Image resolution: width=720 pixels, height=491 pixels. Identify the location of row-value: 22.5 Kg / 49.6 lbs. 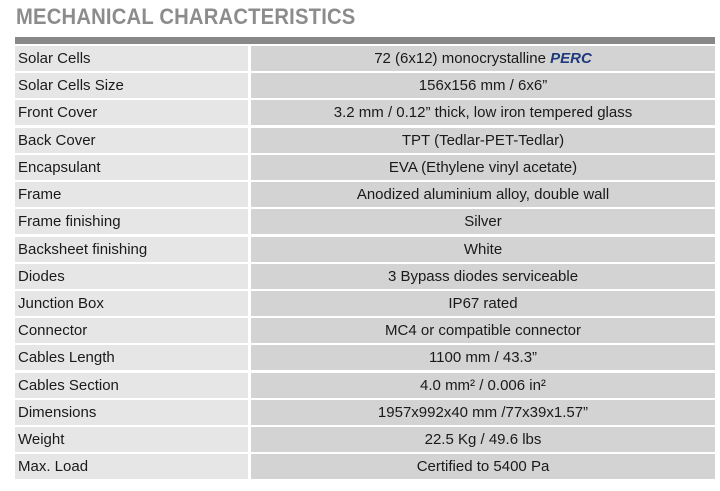
(483, 440).